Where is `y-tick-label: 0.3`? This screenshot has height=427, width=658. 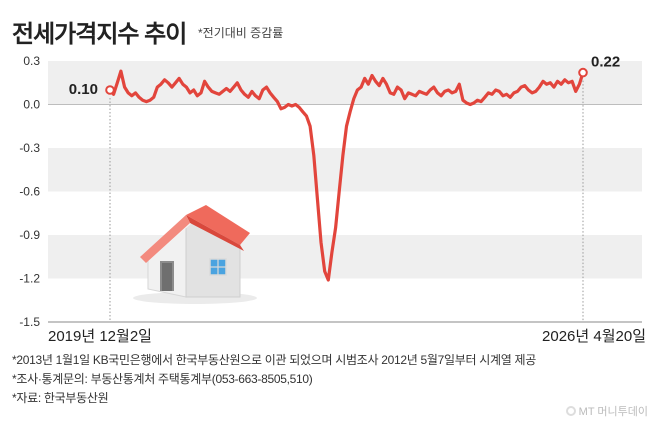 y-tick-label: 0.3 is located at coordinates (31, 61).